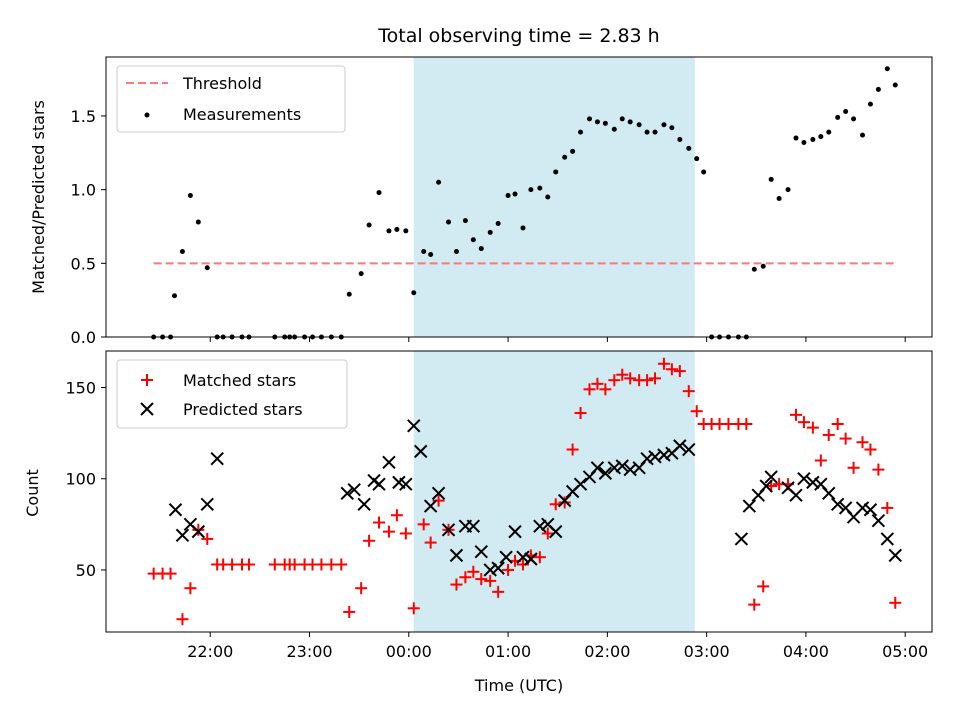  Describe the element at coordinates (557, 339) in the screenshot. I see `top-x-ticks` at that location.